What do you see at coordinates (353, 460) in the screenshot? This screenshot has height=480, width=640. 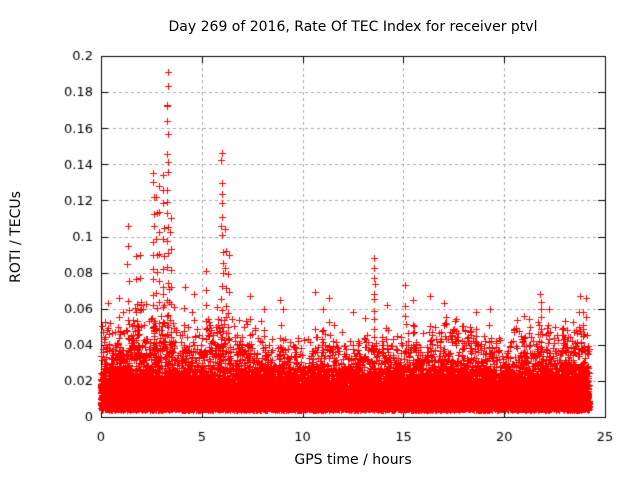 I see `x-axis-label: GPS time / hours` at bounding box center [353, 460].